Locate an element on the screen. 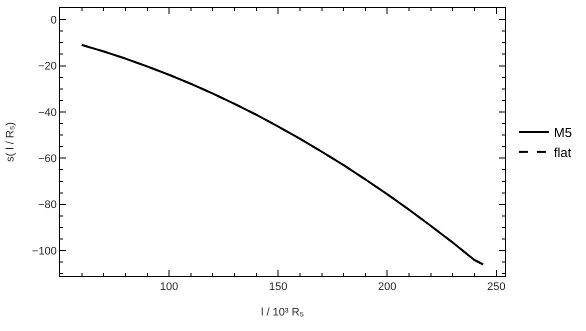 Image resolution: width=586 pixels, height=331 pixels. y-tick-label: −60 is located at coordinates (47, 159).